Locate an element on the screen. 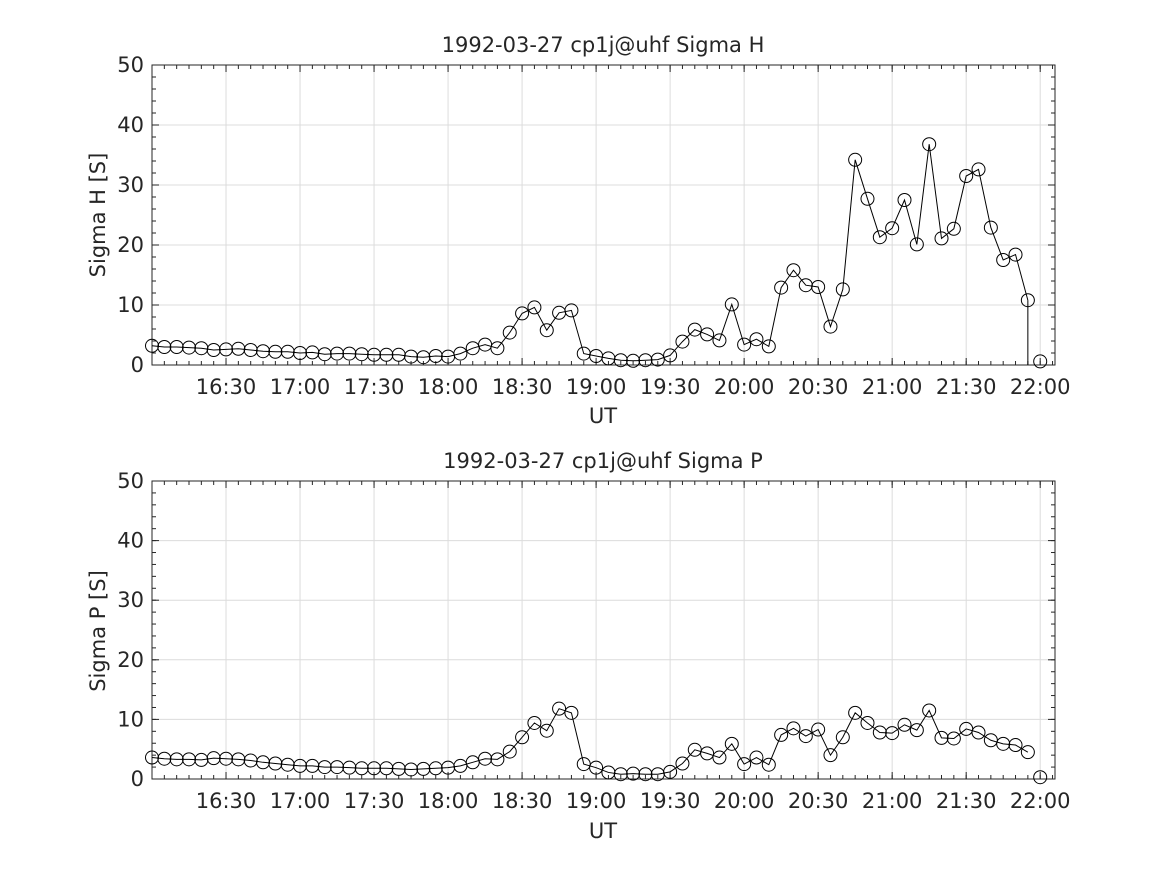 This screenshot has height=875, width=1167. sigma-p-xtick-label: 22:00 is located at coordinates (1040, 801).